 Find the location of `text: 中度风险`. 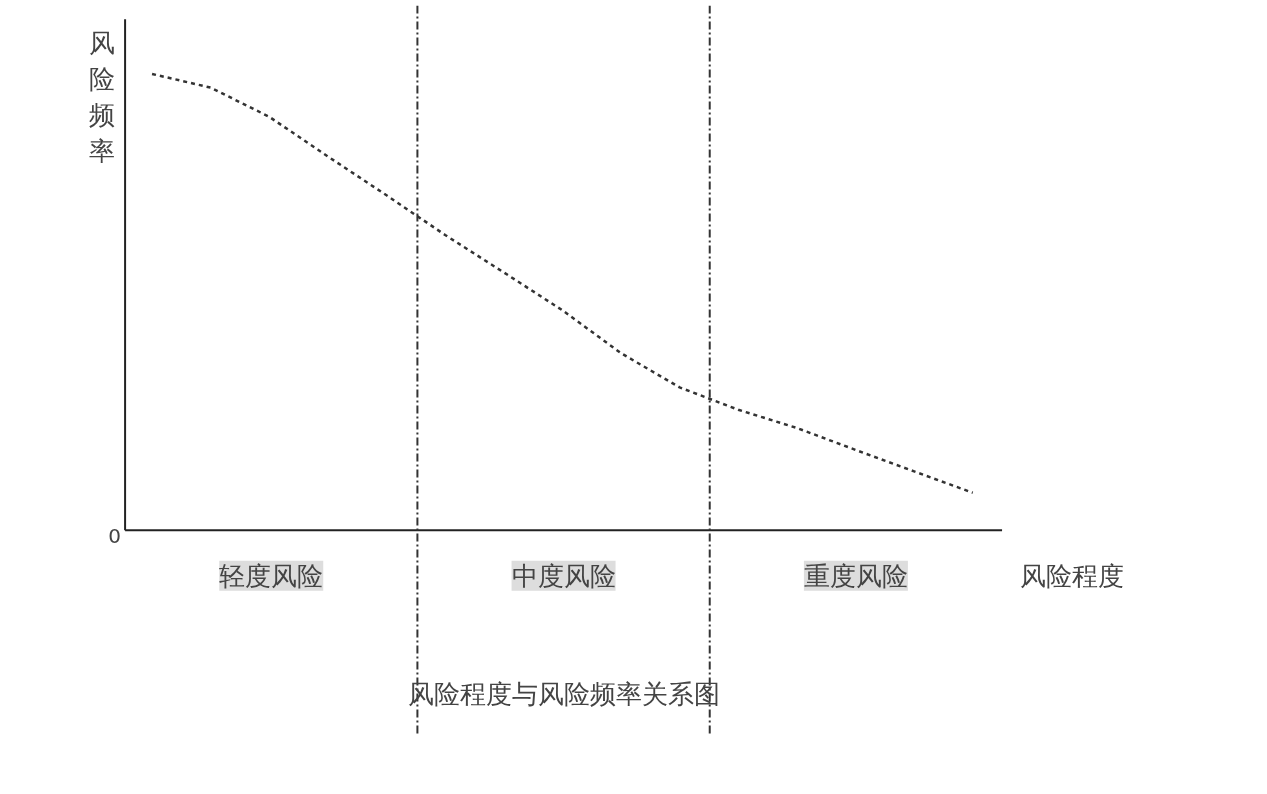

text: 中度风险 is located at coordinates (563, 575).